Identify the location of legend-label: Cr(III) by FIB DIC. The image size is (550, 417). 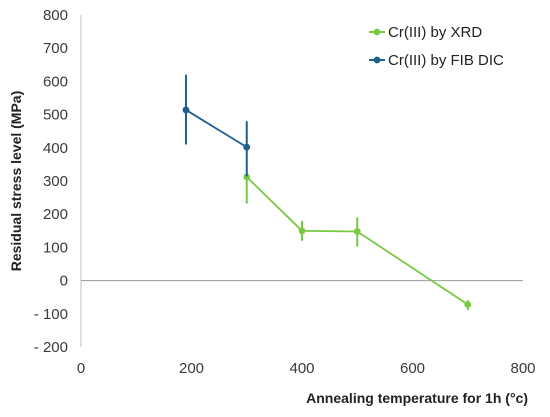
(446, 60).